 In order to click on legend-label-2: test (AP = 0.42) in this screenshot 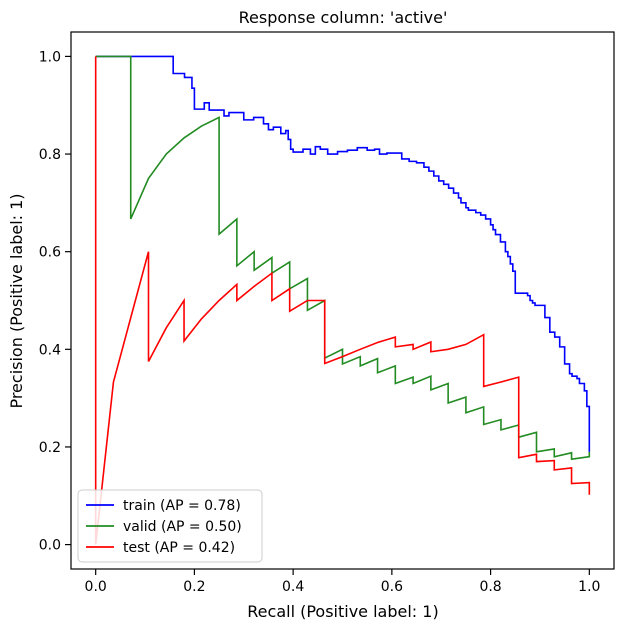, I will do `click(179, 548)`.